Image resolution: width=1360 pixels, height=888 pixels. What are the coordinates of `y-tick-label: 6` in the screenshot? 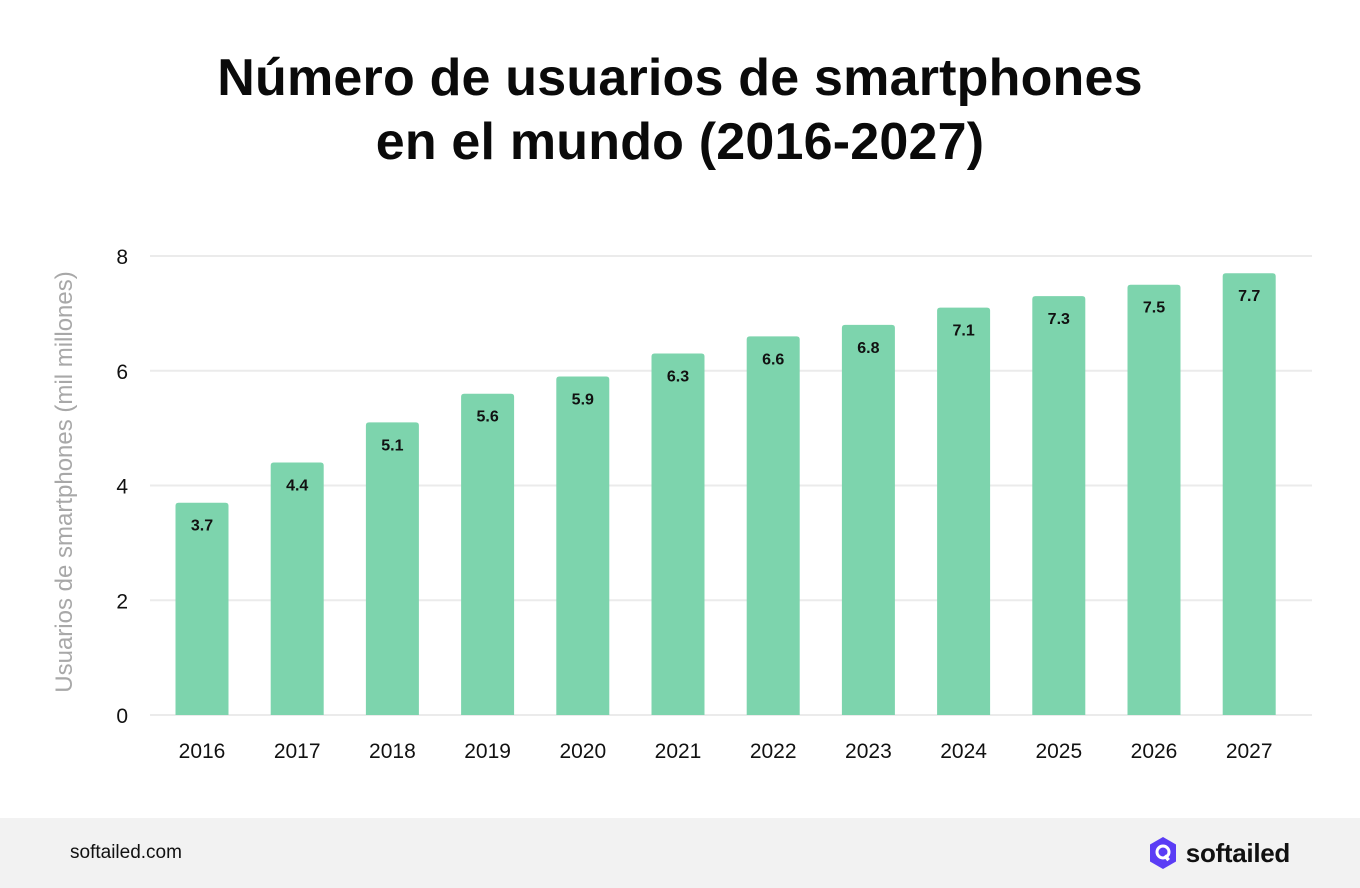 It's located at (122, 372).